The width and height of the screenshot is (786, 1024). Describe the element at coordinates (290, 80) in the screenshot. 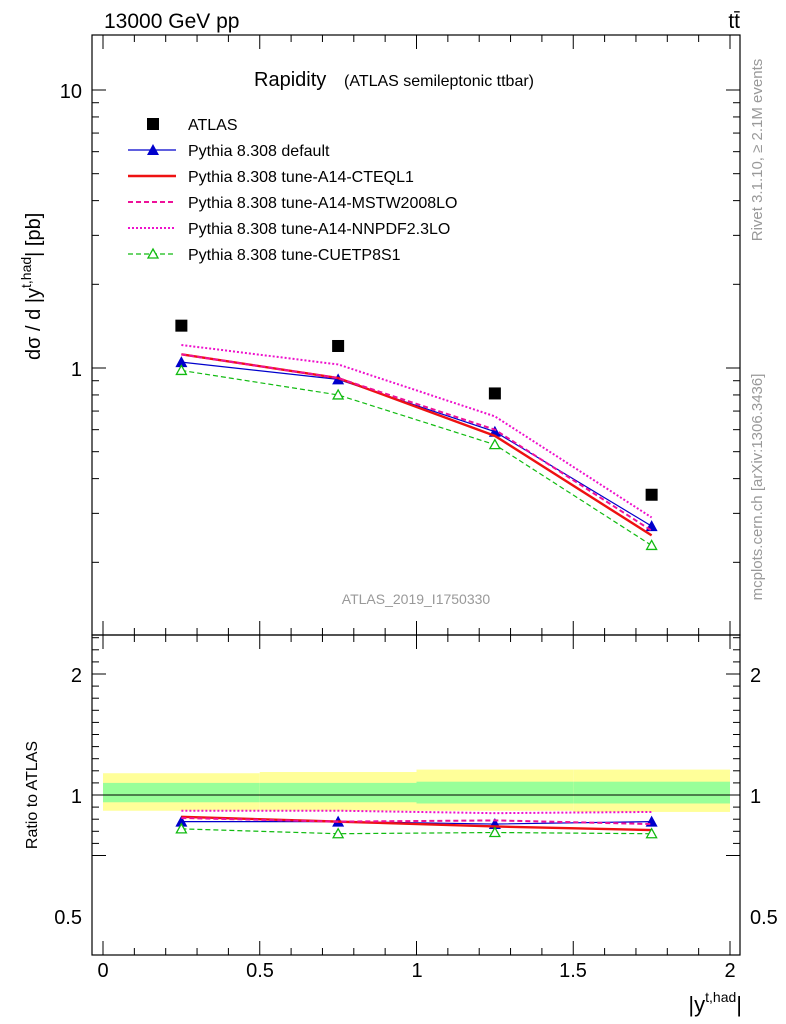

I see `plot-title: Rapidity` at that location.